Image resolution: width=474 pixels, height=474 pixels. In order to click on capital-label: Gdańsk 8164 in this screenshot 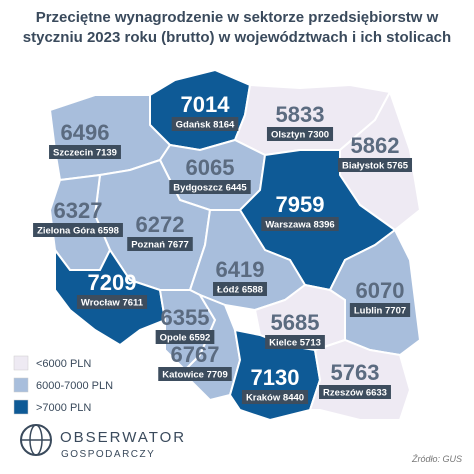, I will do `click(205, 125)`.